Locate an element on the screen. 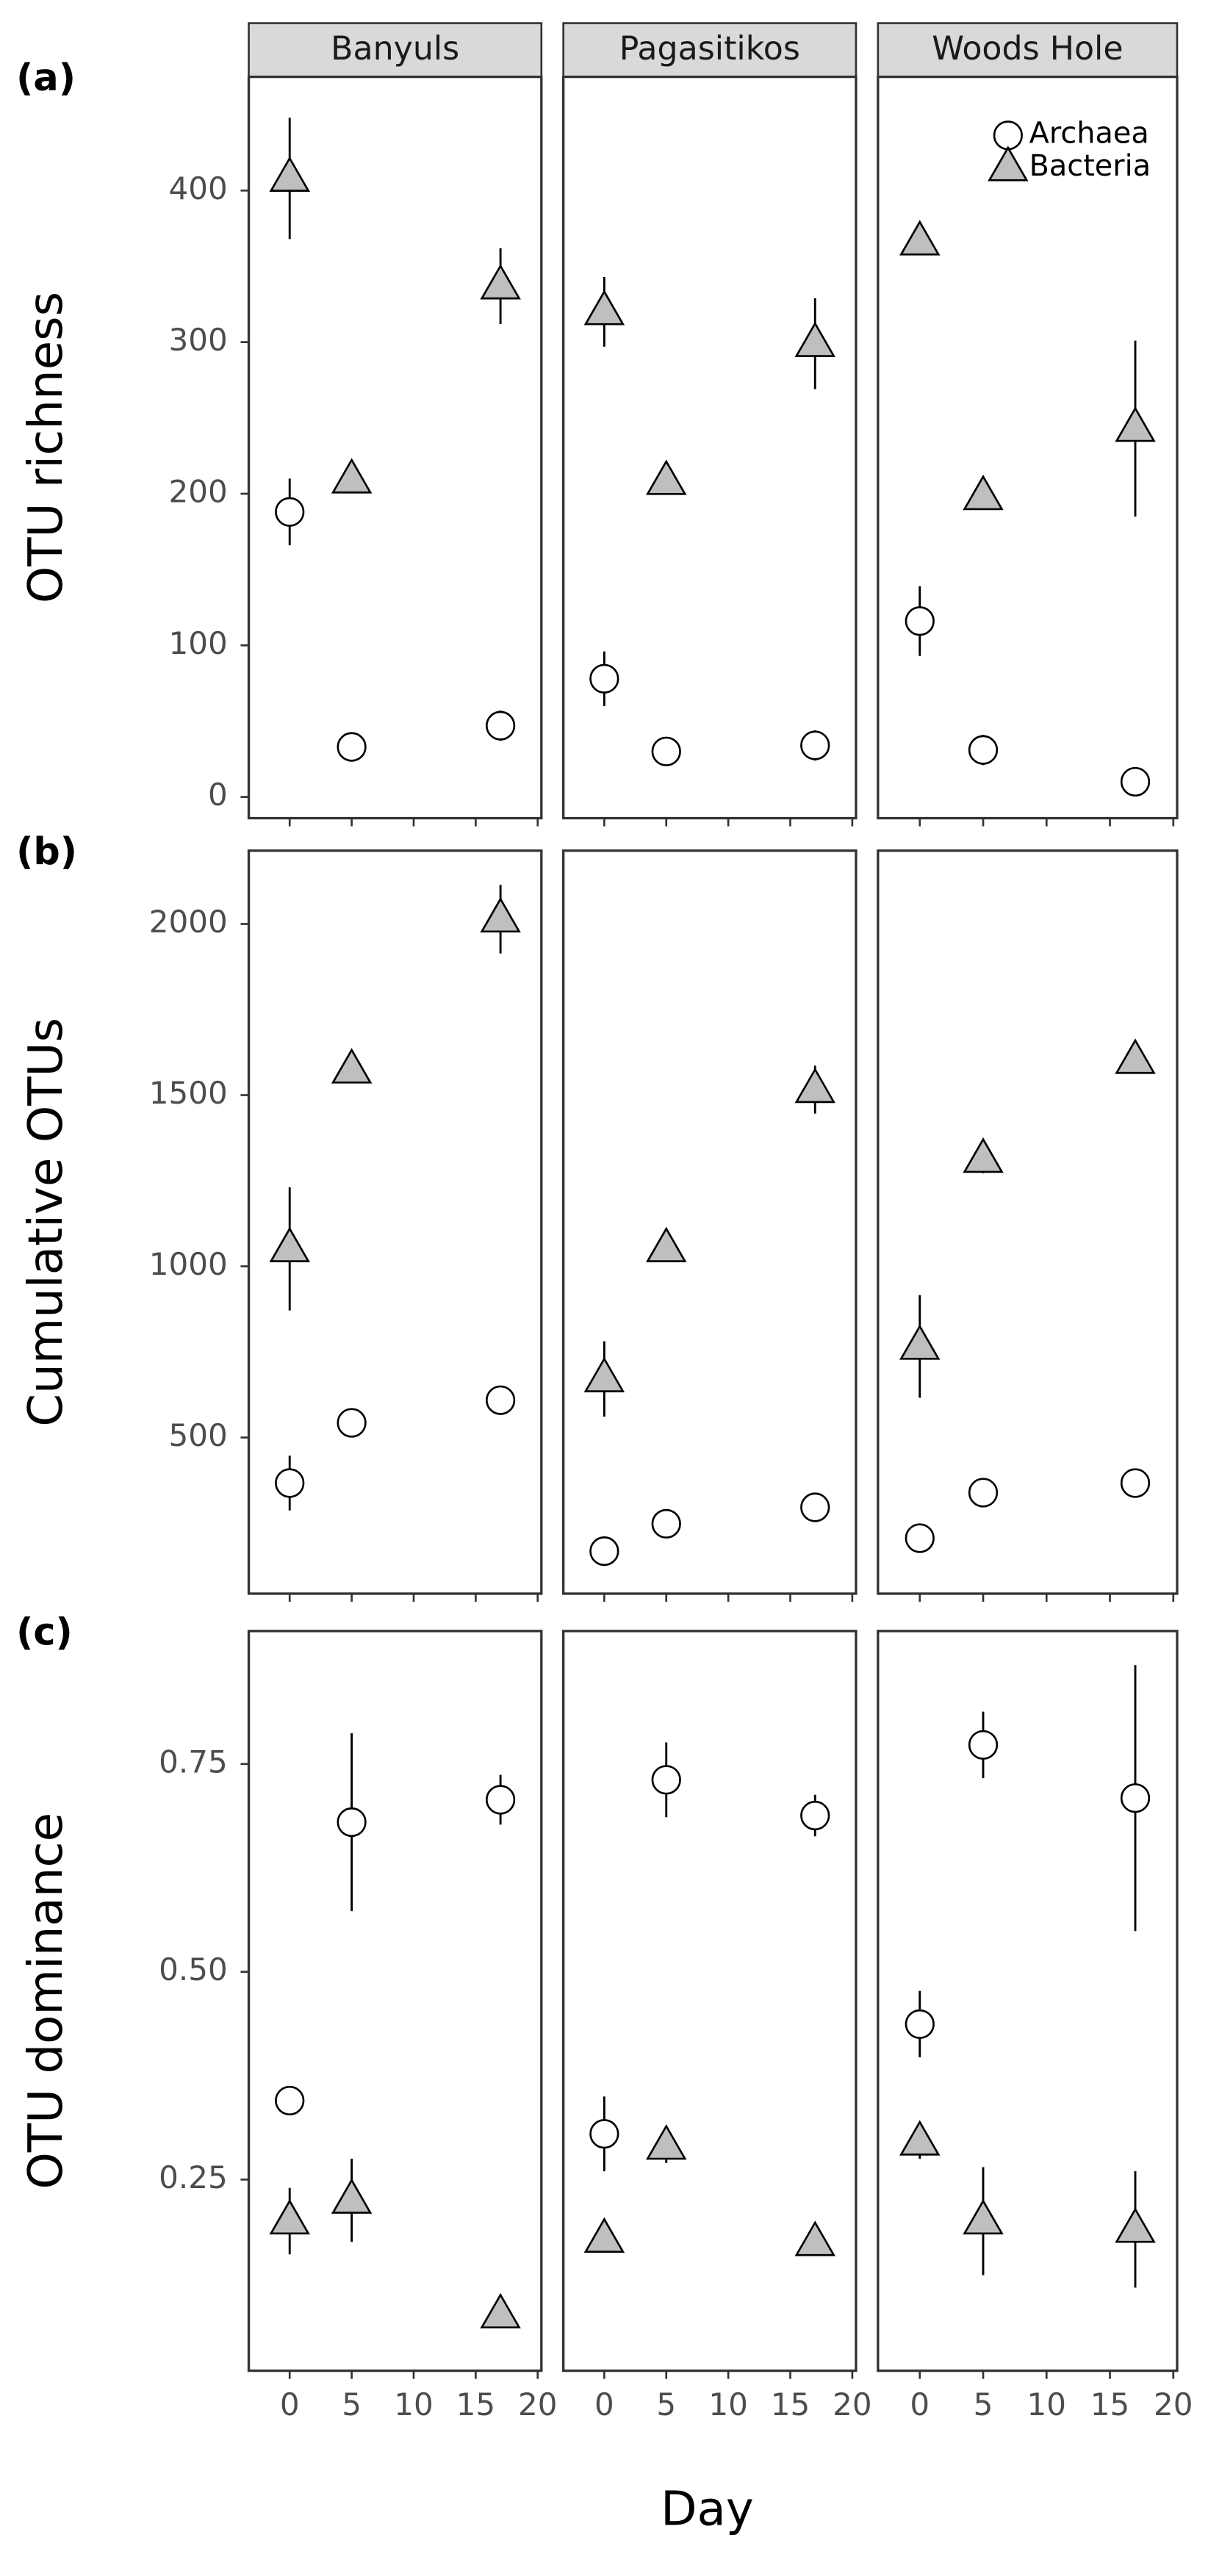  legend-label: Archaea is located at coordinates (1089, 134).